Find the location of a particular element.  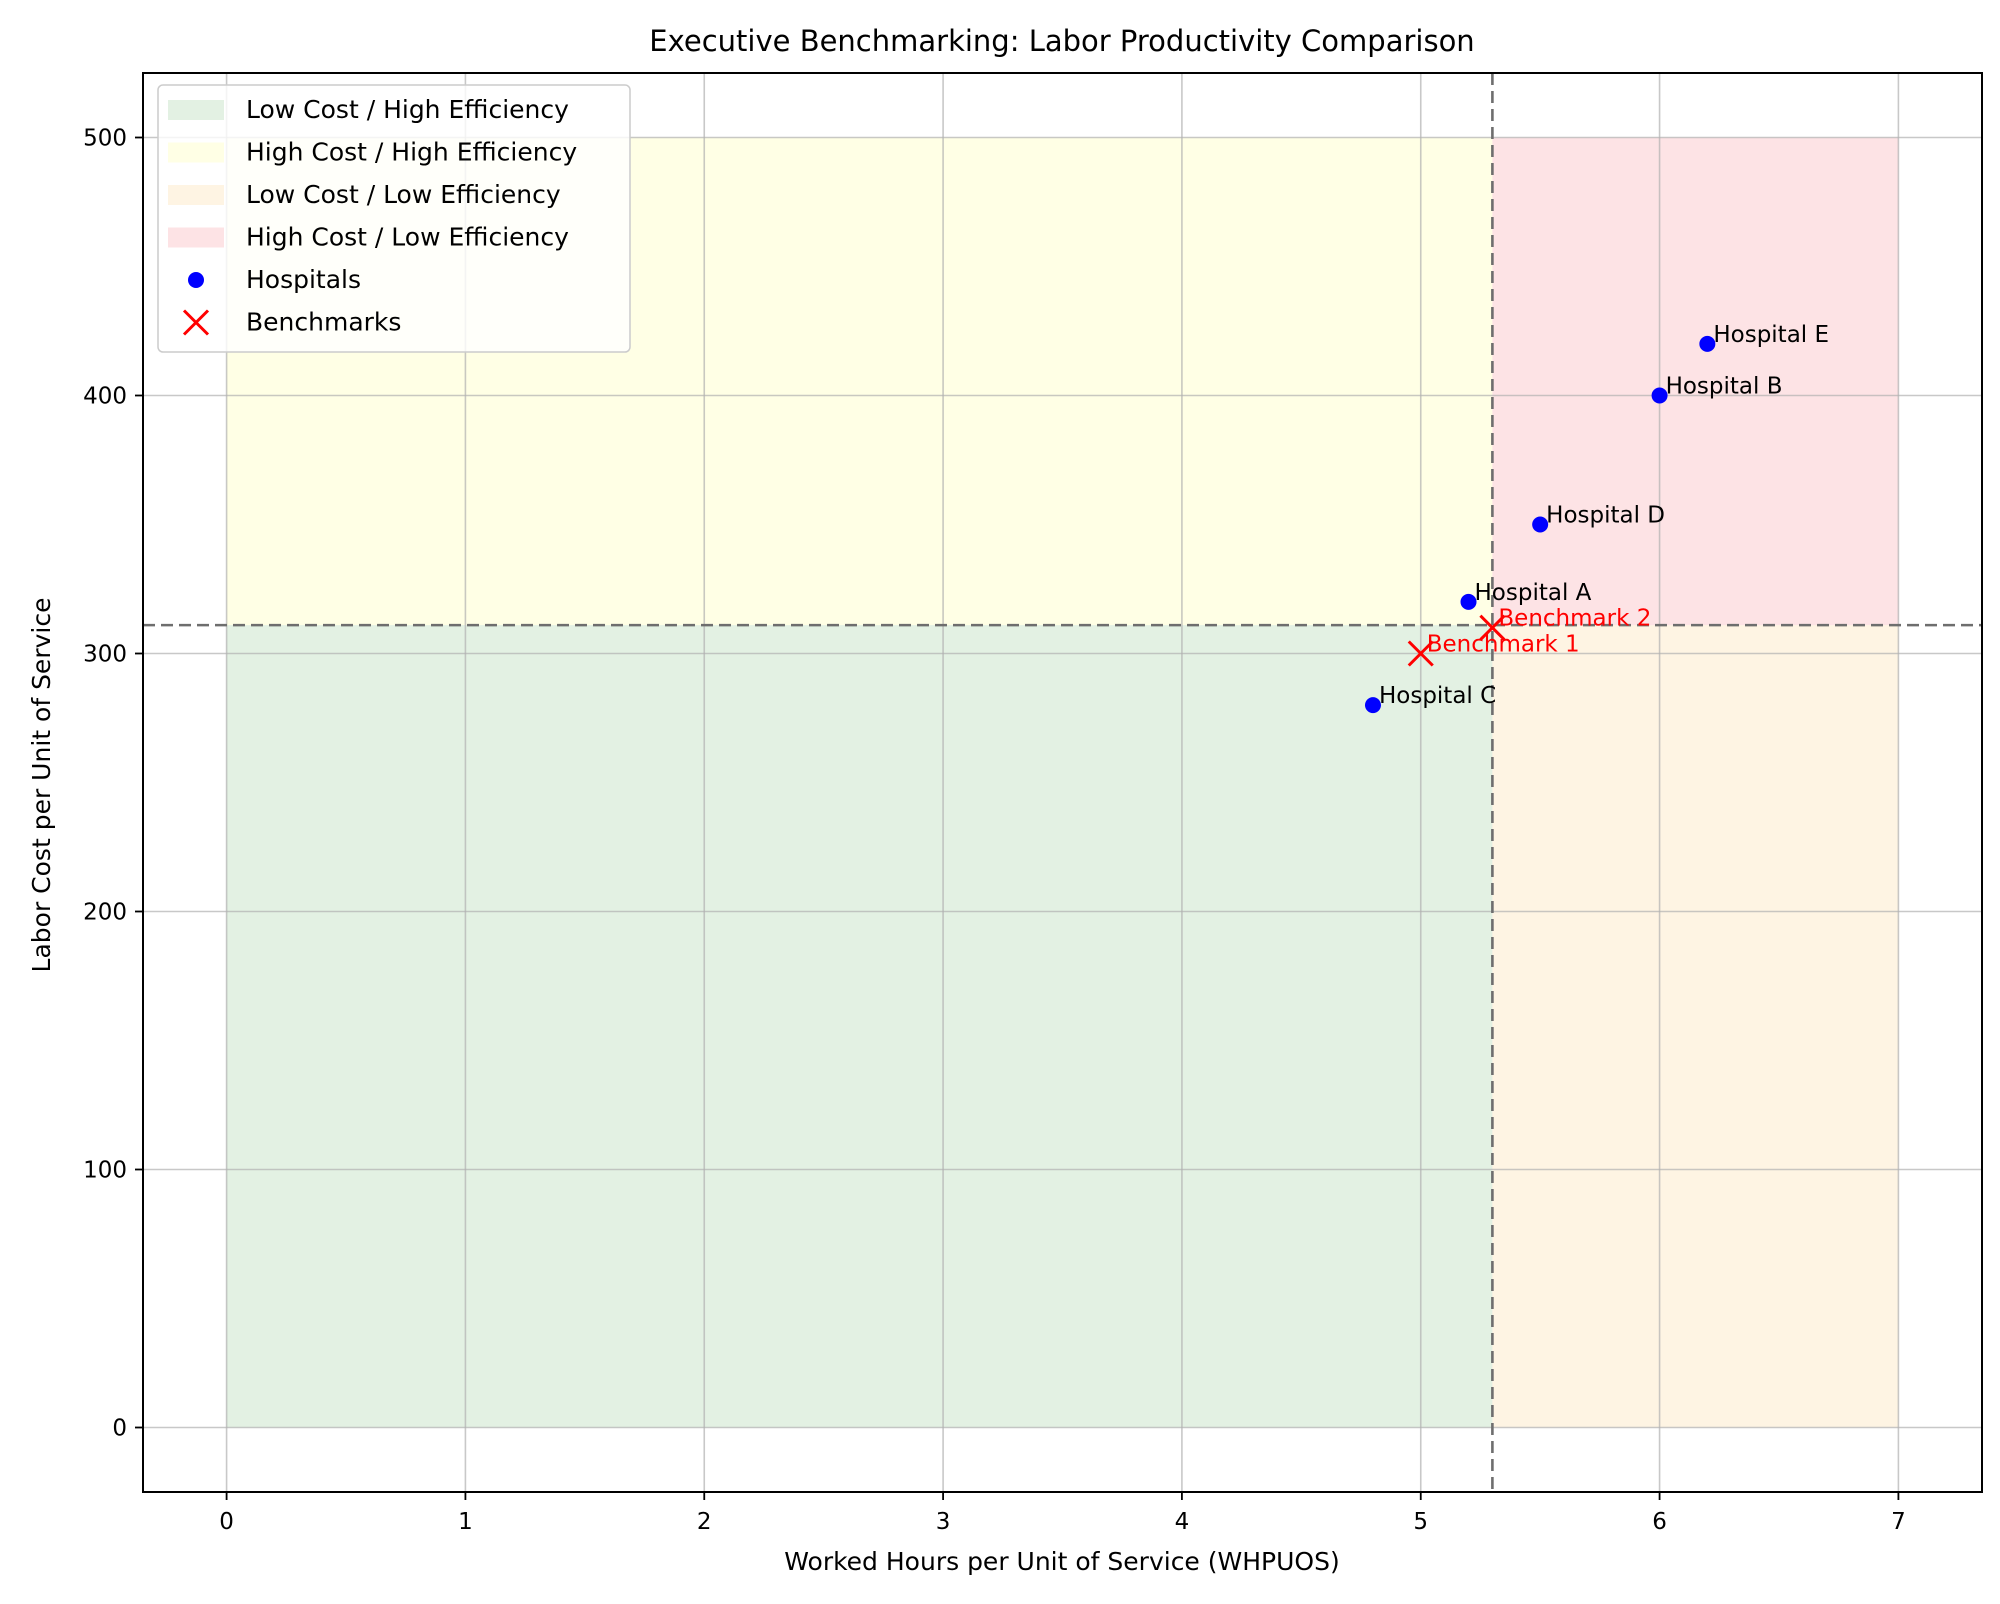

label-benchmark-2: Benchmark 2 is located at coordinates (1574, 619).